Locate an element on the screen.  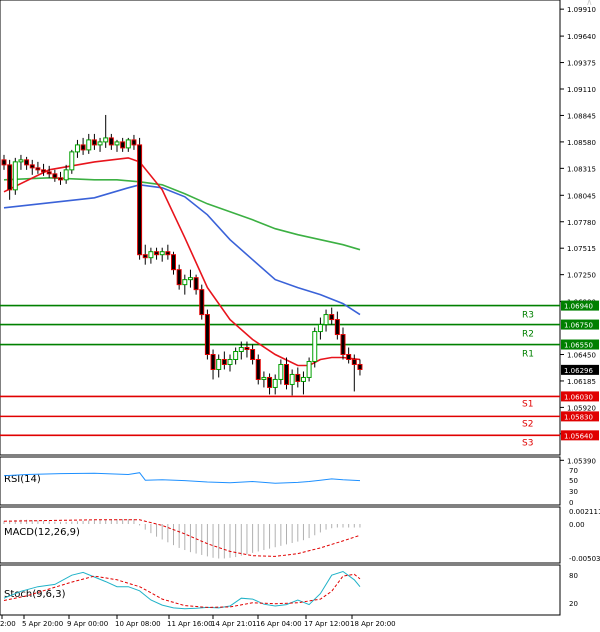
time-tick-label: 10 Apr 08:00 is located at coordinates (138, 624).